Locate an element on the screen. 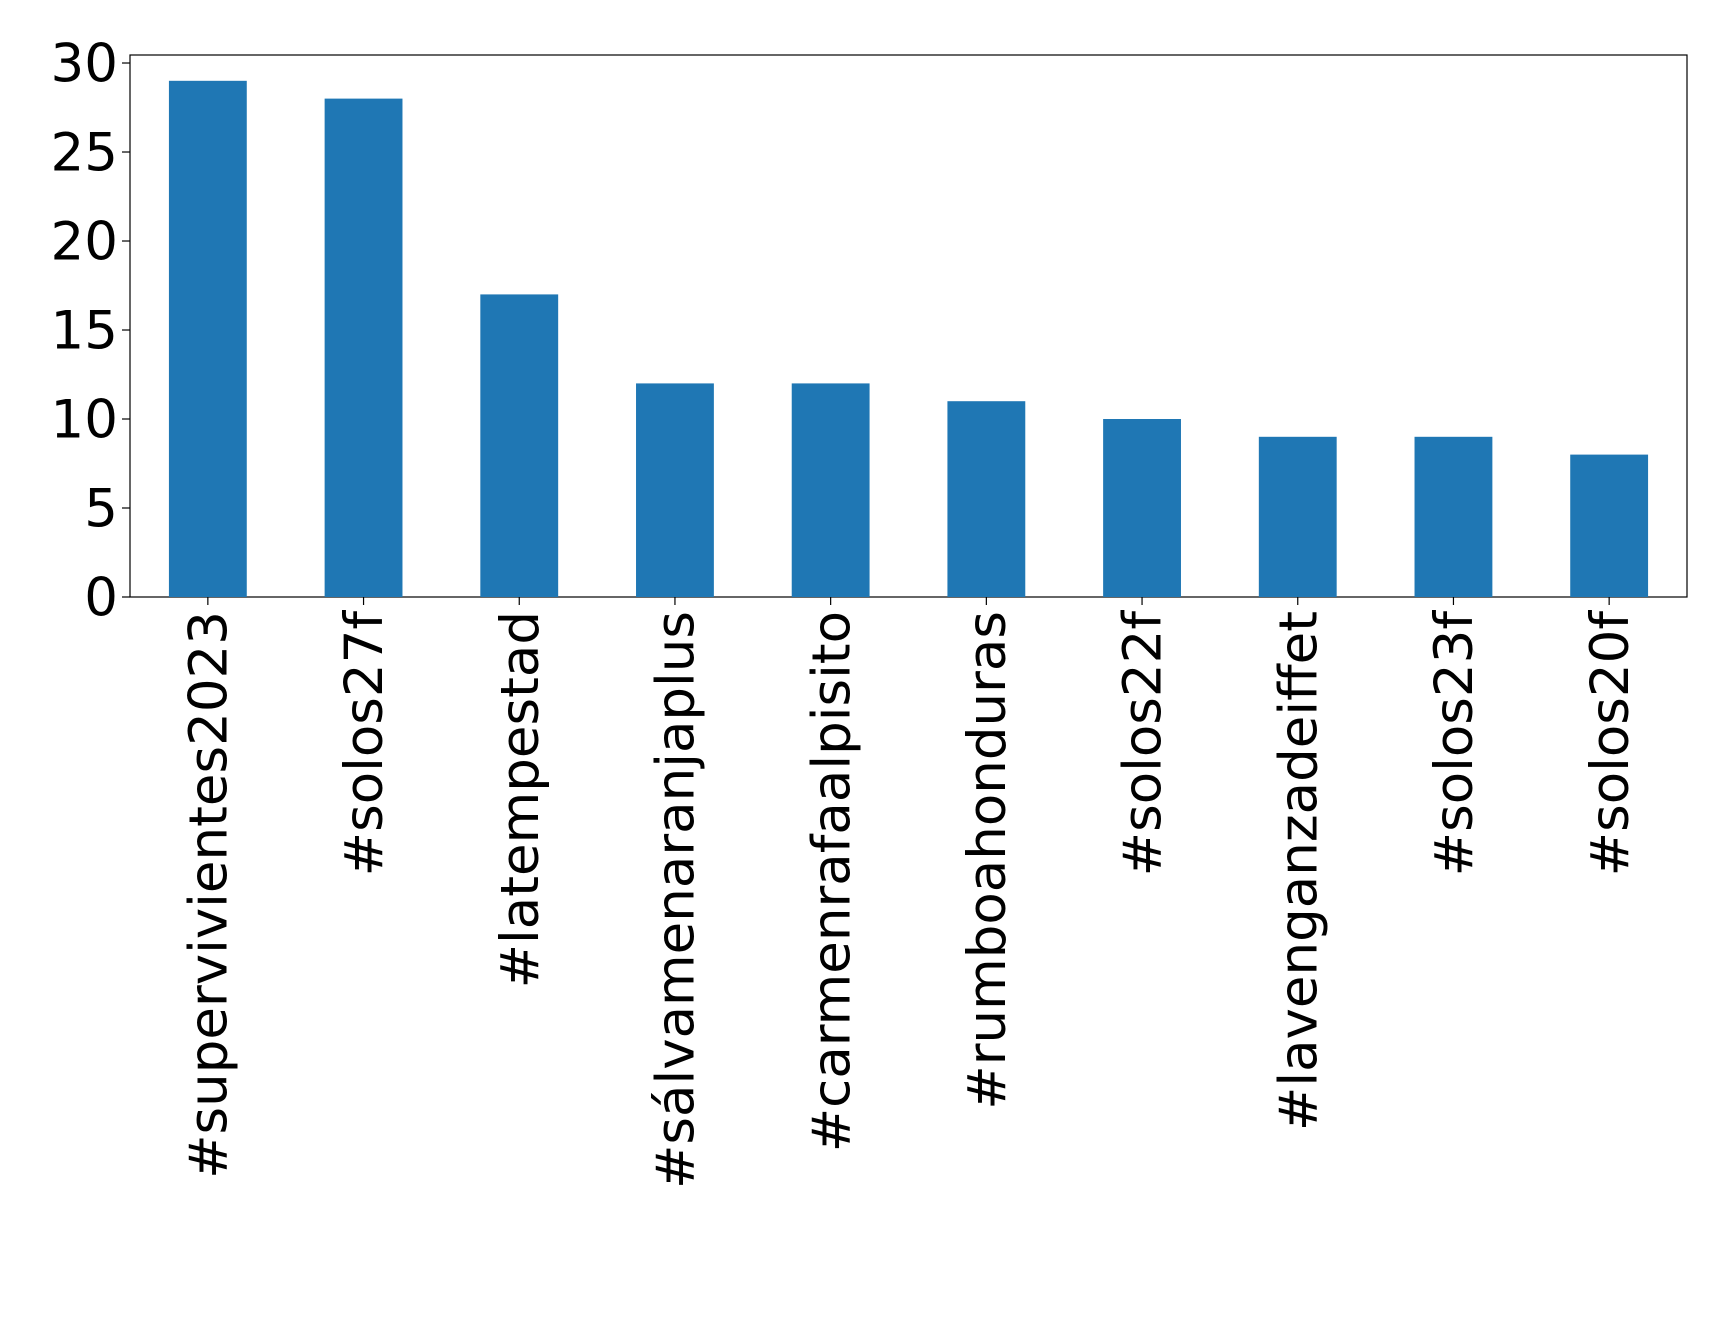  x-tick-label: #rumboahonduras is located at coordinates (987, 860).